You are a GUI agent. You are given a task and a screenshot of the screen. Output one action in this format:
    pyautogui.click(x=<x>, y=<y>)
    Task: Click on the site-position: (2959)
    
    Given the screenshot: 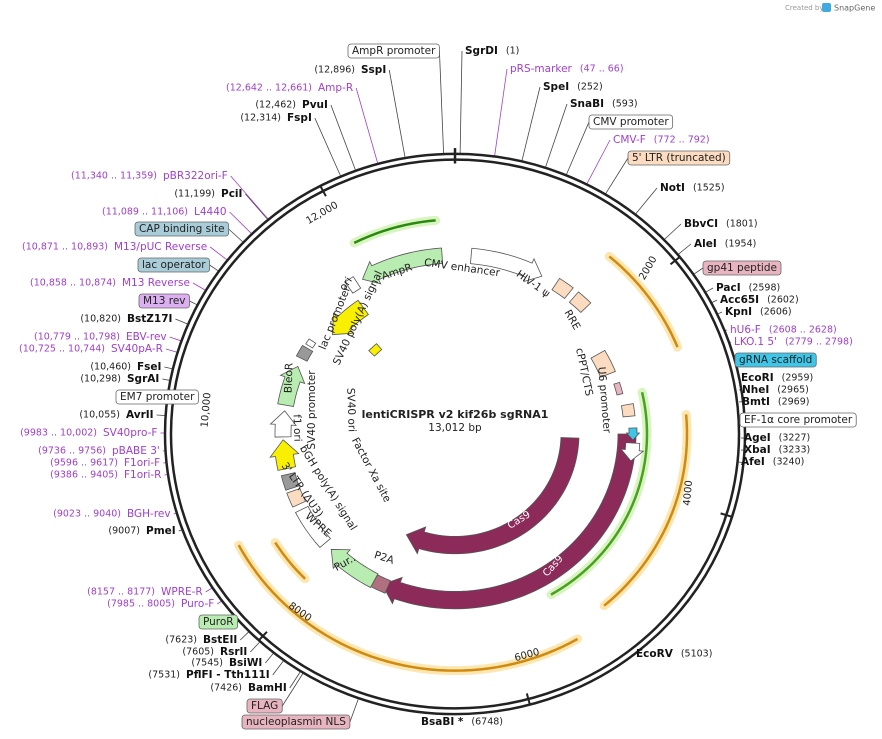 What is the action you would take?
    pyautogui.click(x=798, y=378)
    